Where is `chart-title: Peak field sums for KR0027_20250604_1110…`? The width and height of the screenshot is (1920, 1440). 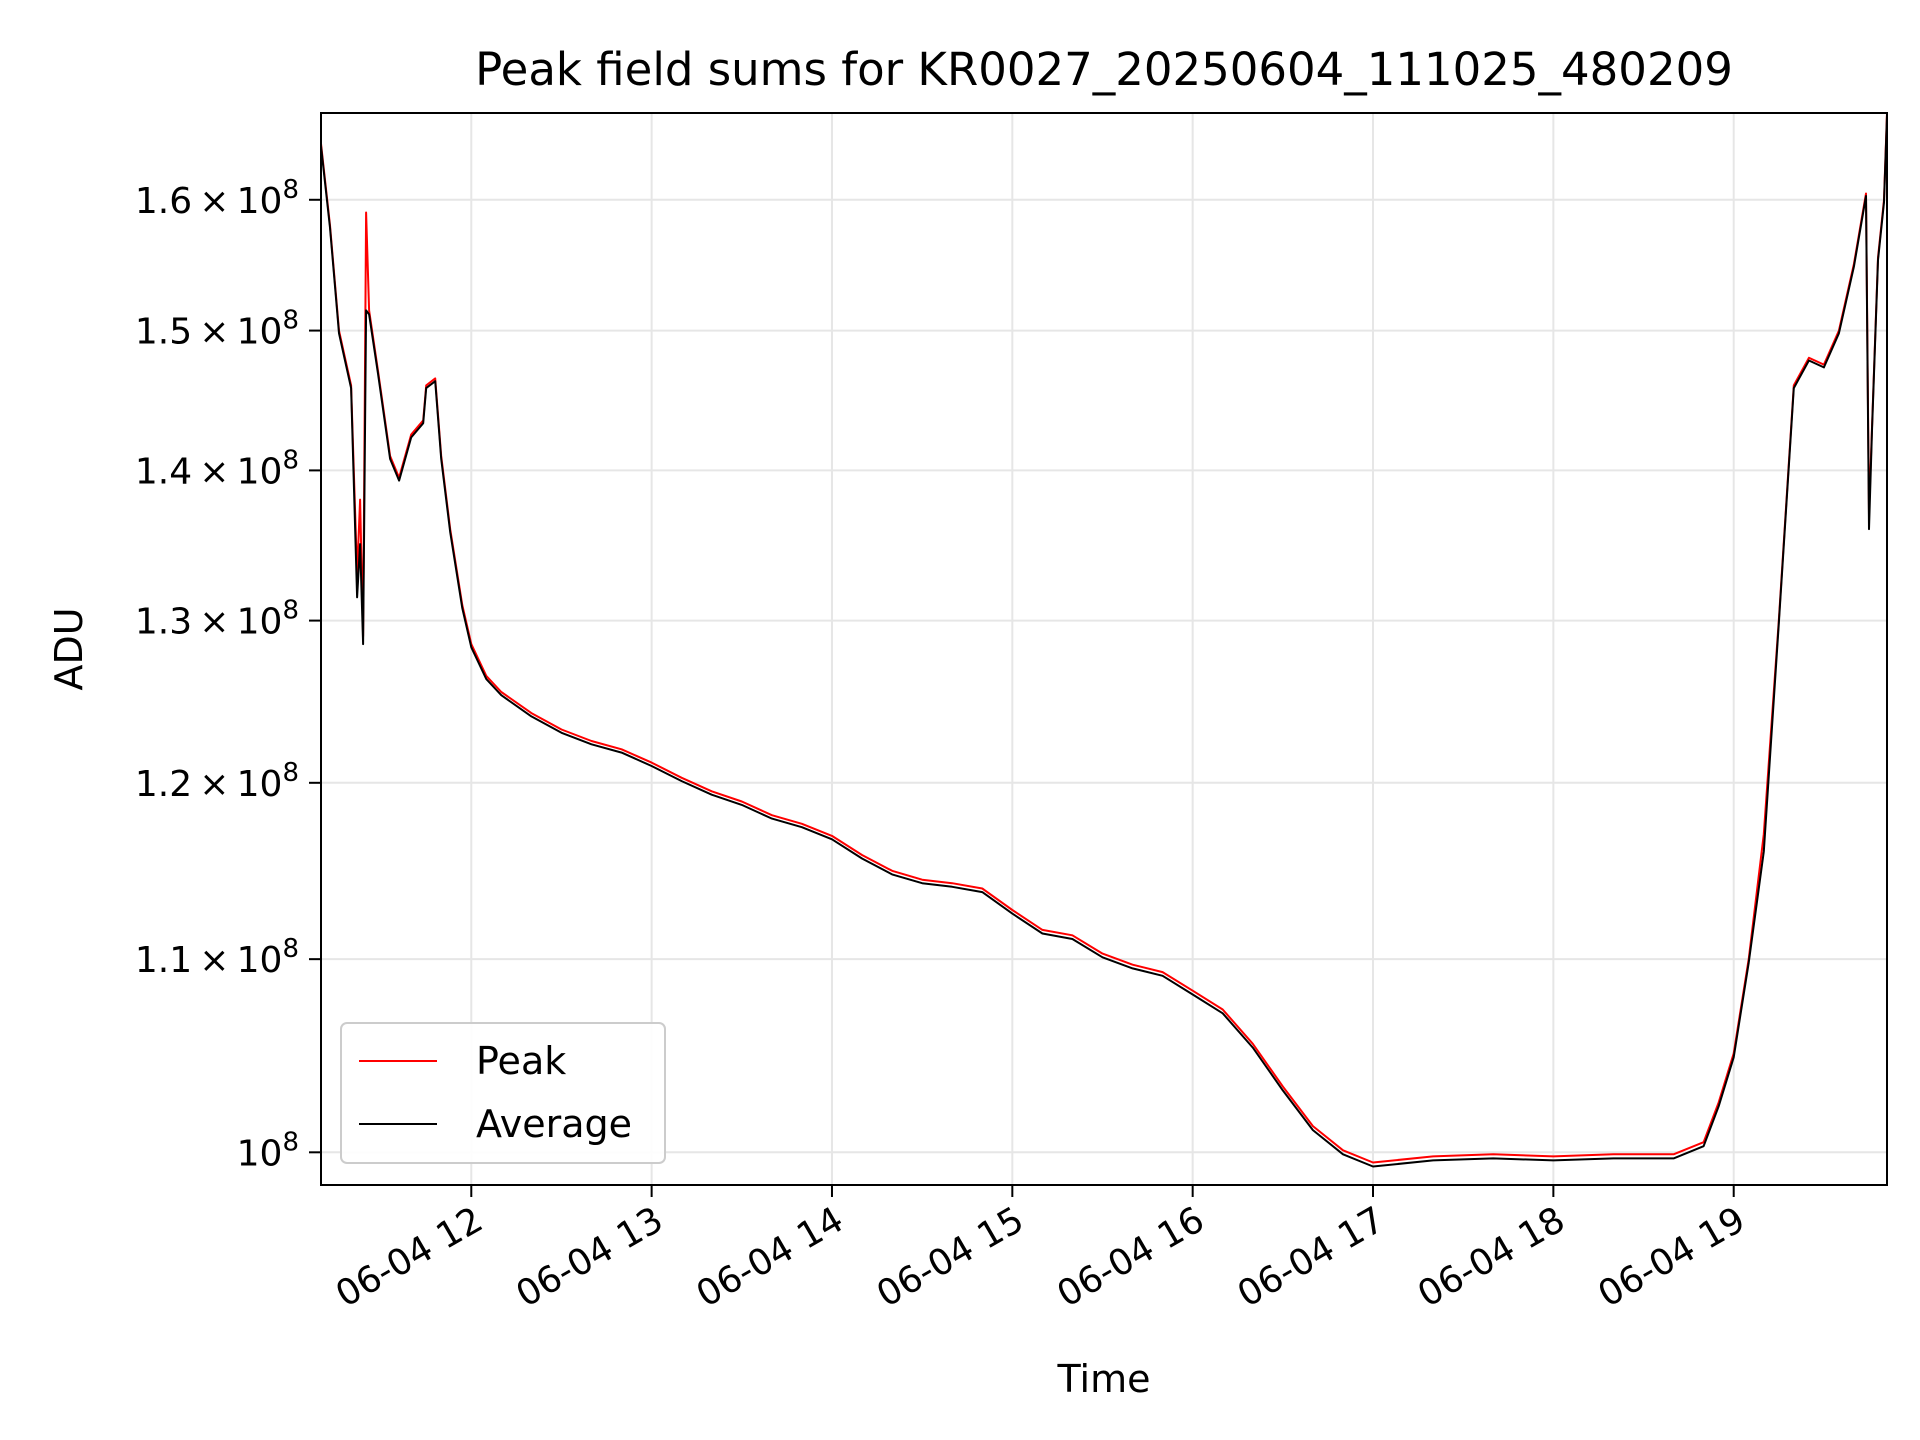
chart-title: Peak field sums for KR0027_20250604_1110… is located at coordinates (1104, 69).